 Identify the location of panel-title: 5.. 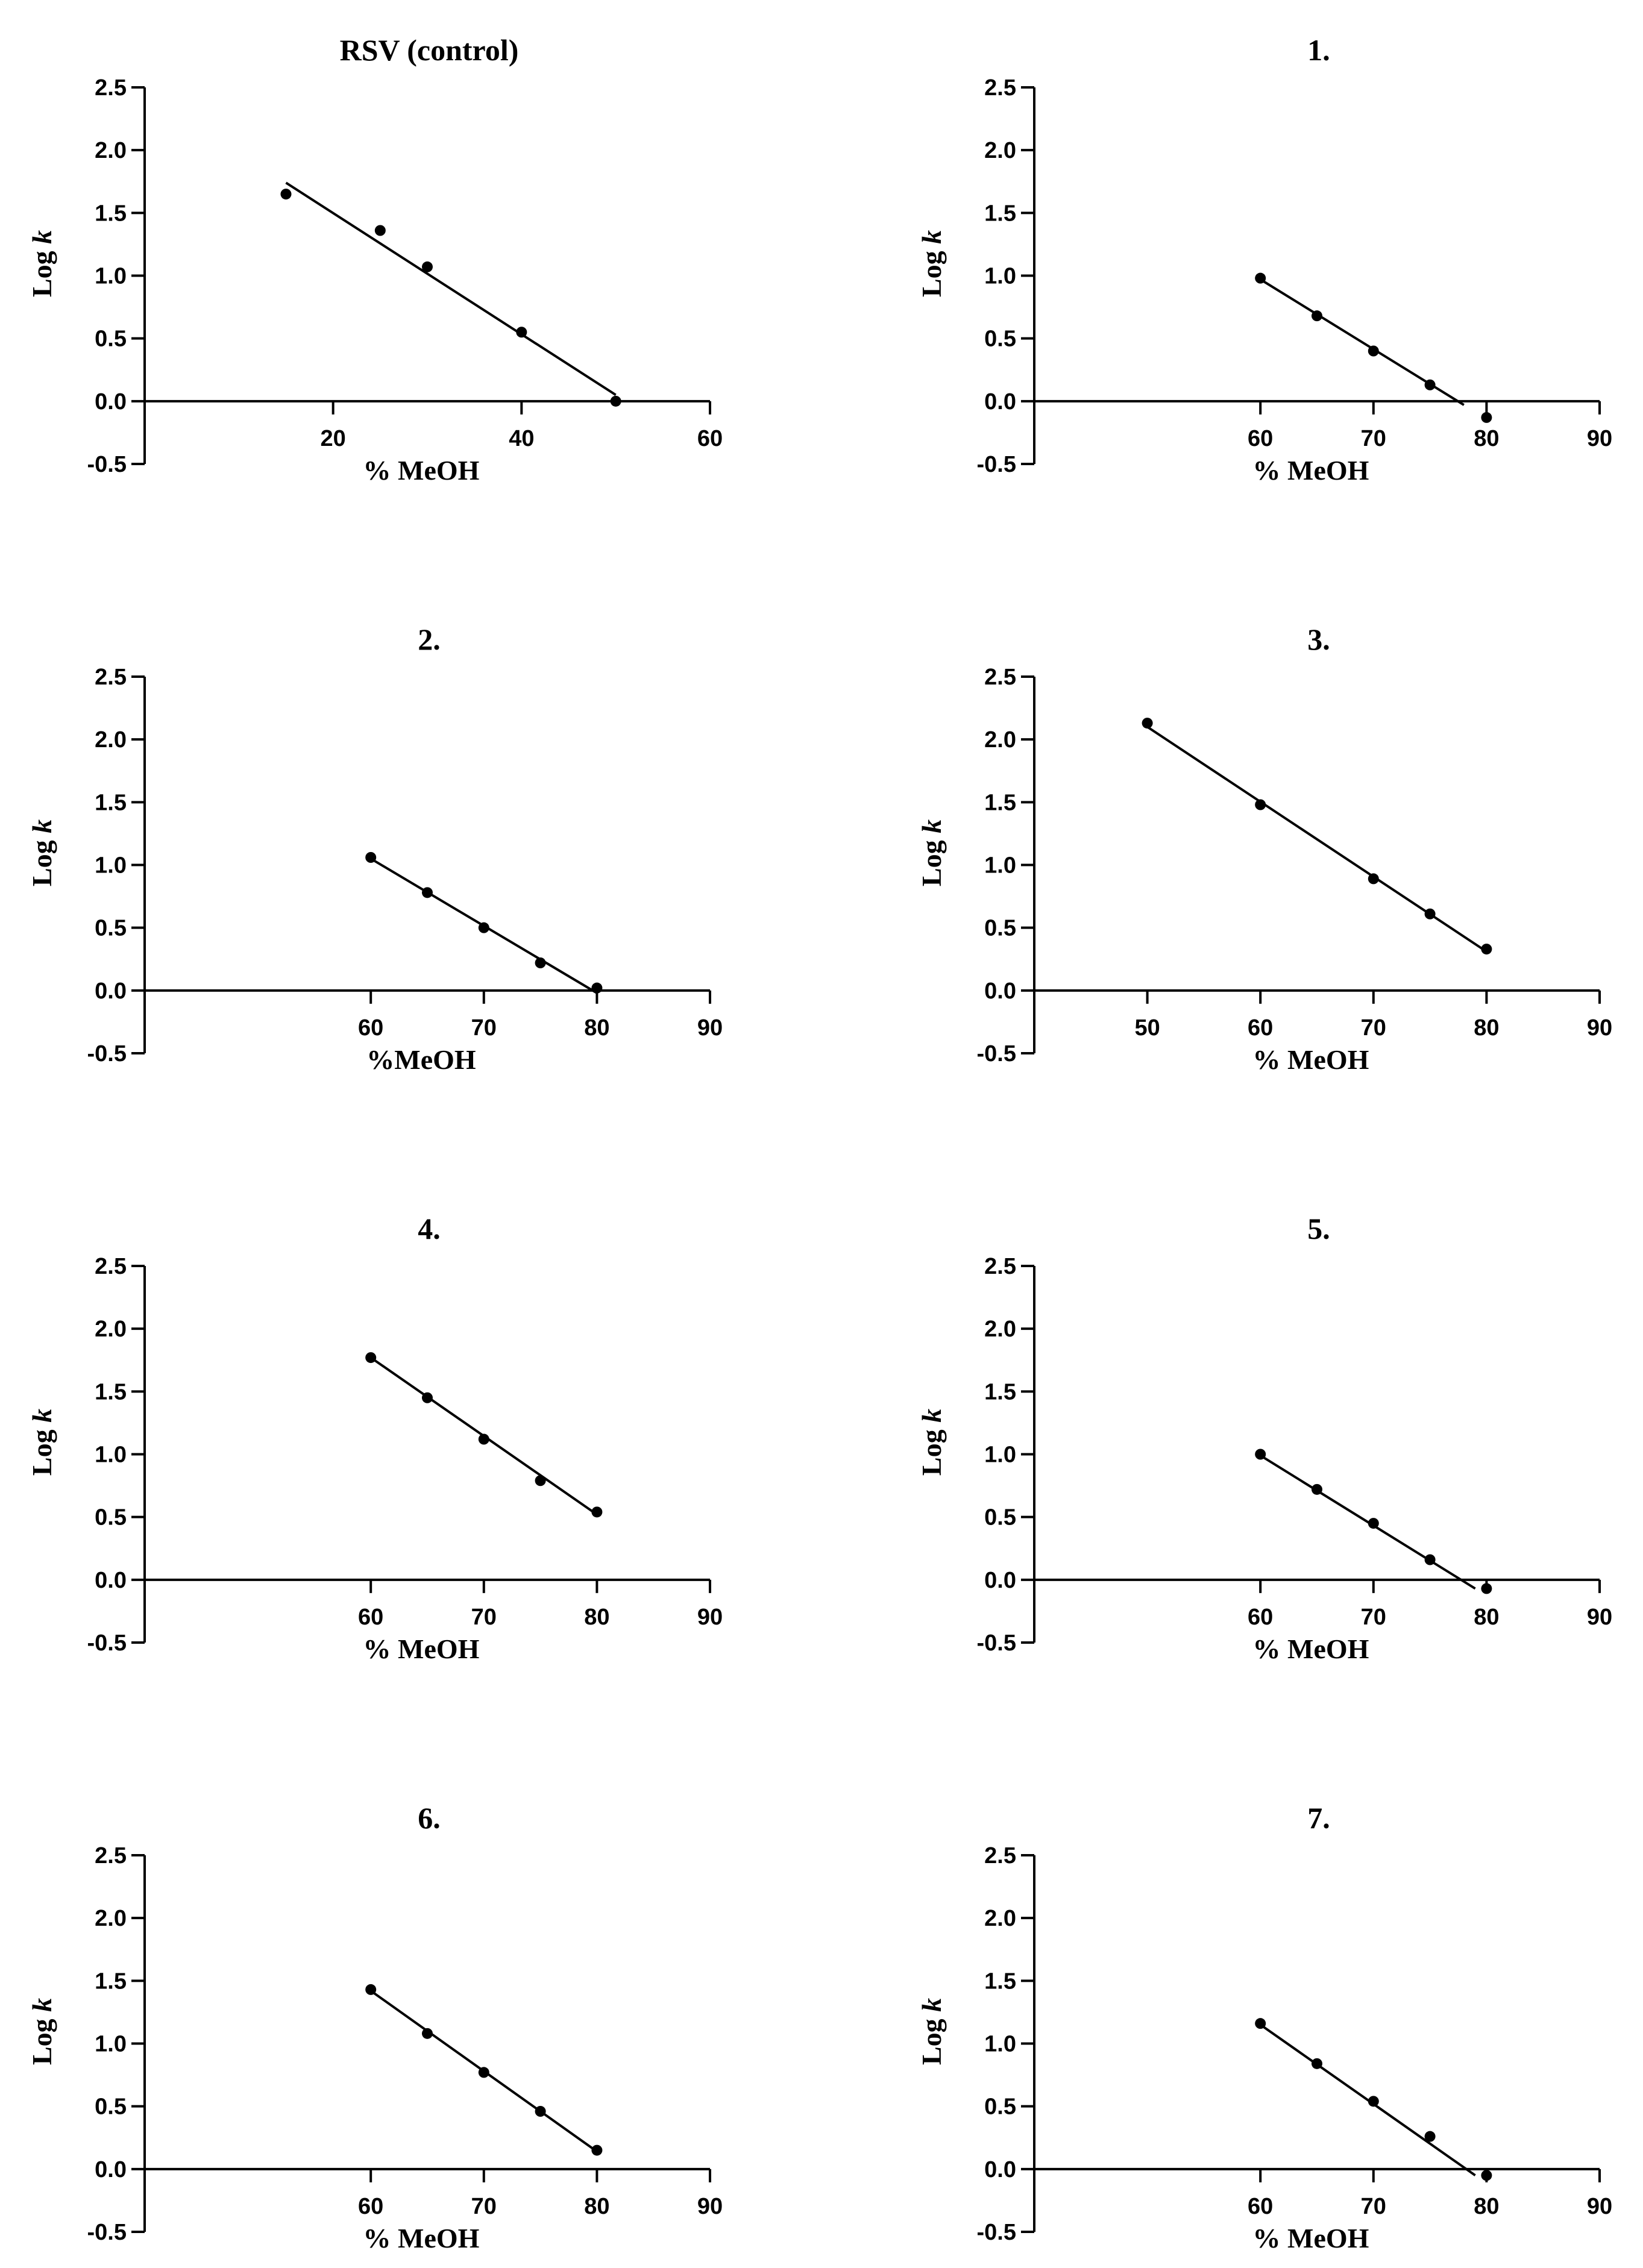
(1319, 1228).